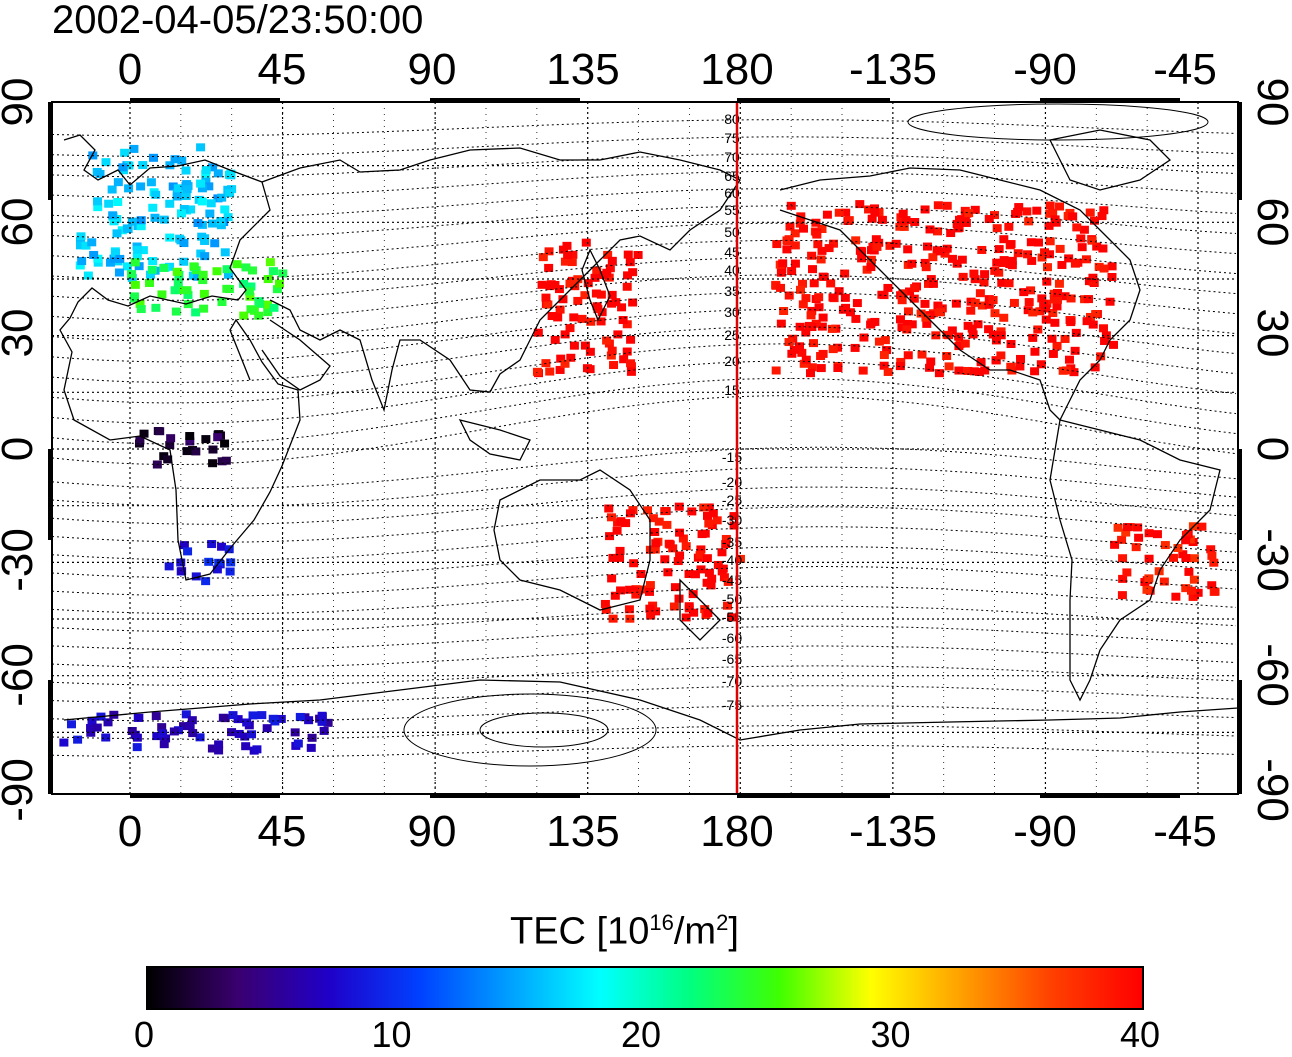 The height and width of the screenshot is (1057, 1292). What do you see at coordinates (1270, 560) in the screenshot?
I see `y-right-tick-label: -30` at bounding box center [1270, 560].